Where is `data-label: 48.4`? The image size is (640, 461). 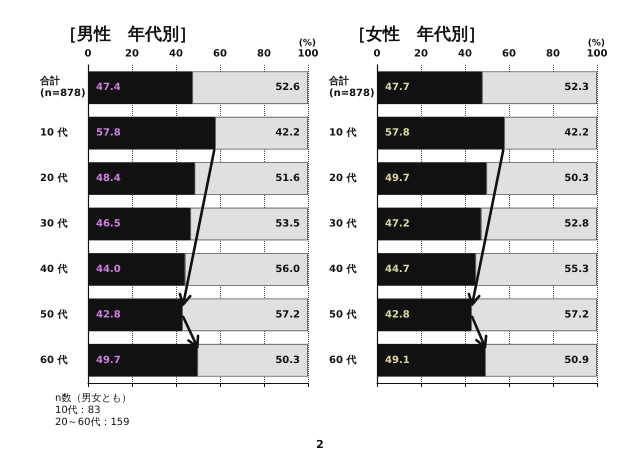 data-label: 48.4 is located at coordinates (108, 178).